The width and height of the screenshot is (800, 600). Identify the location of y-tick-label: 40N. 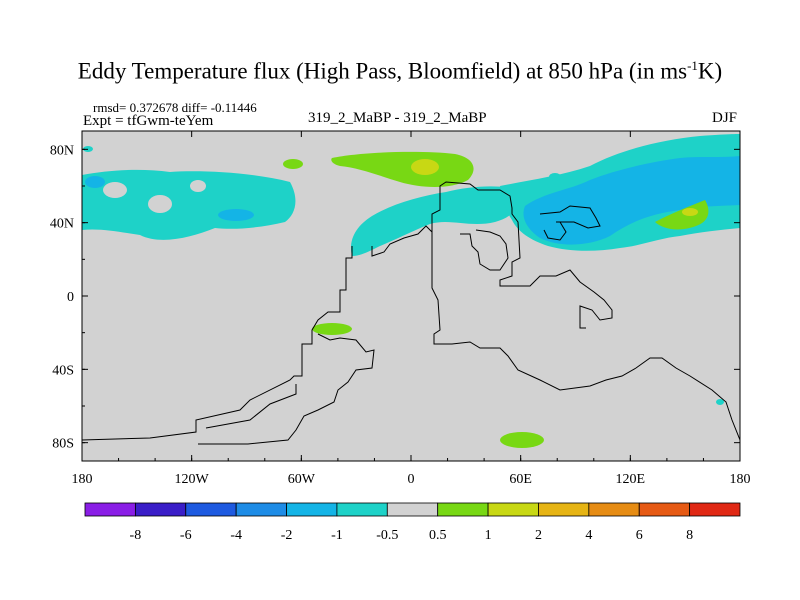
(62, 224).